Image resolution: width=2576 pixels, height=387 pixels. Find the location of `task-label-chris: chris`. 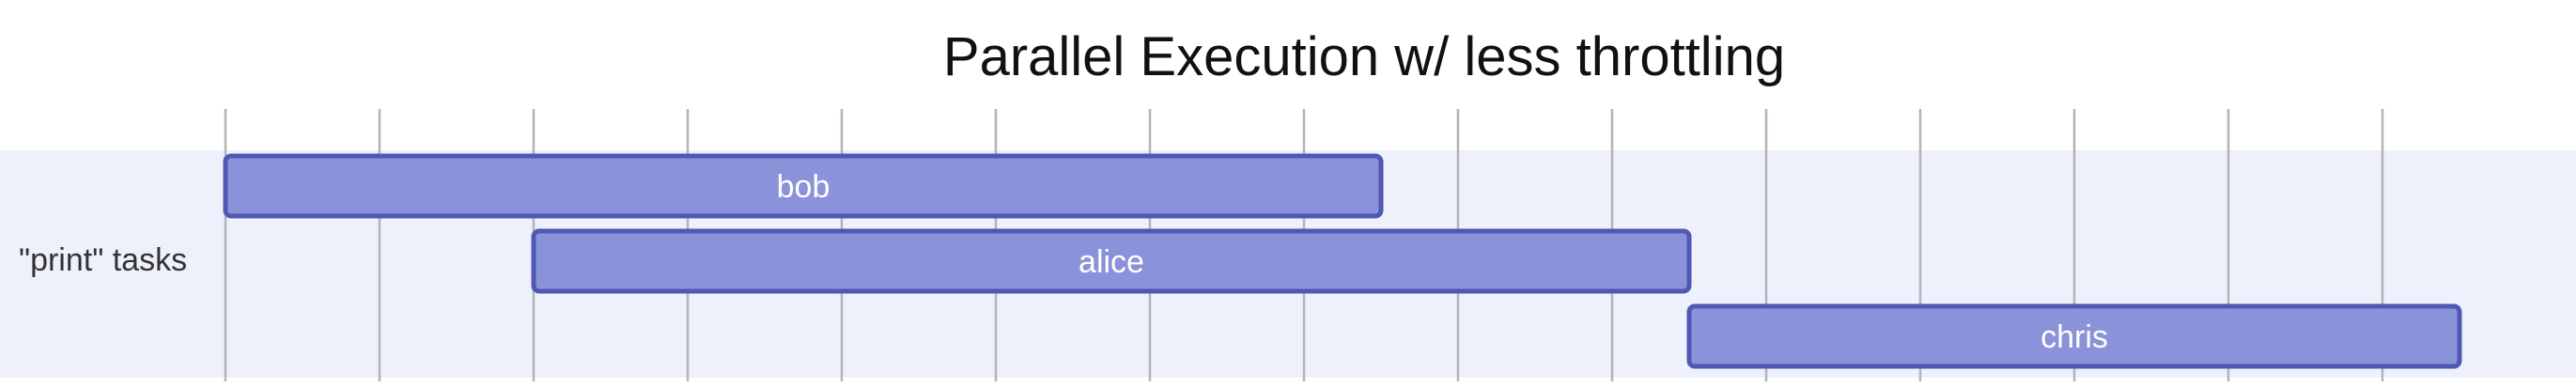

task-label-chris: chris is located at coordinates (2074, 337).